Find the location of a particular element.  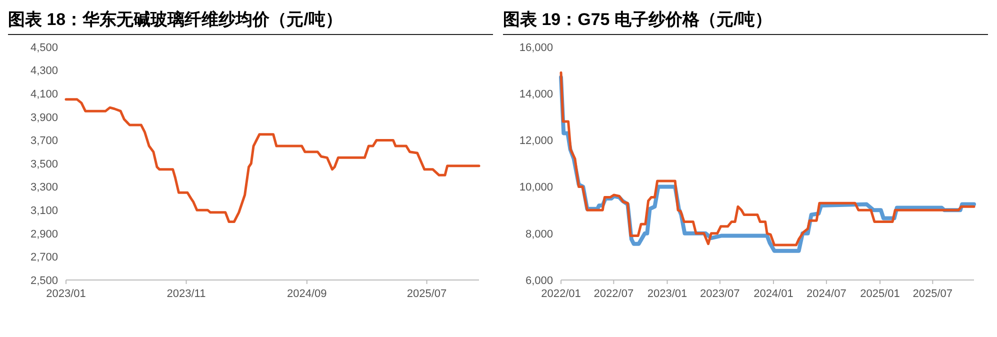

y-tick-label: 3,700 is located at coordinates (44, 141).